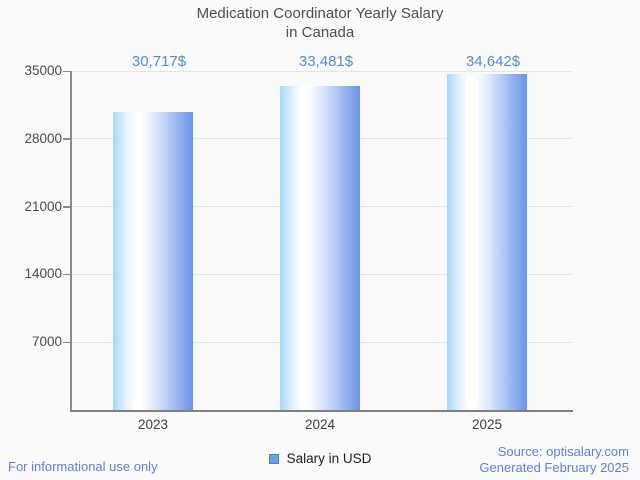  What do you see at coordinates (321, 411) in the screenshot?
I see `x-axis-line` at bounding box center [321, 411].